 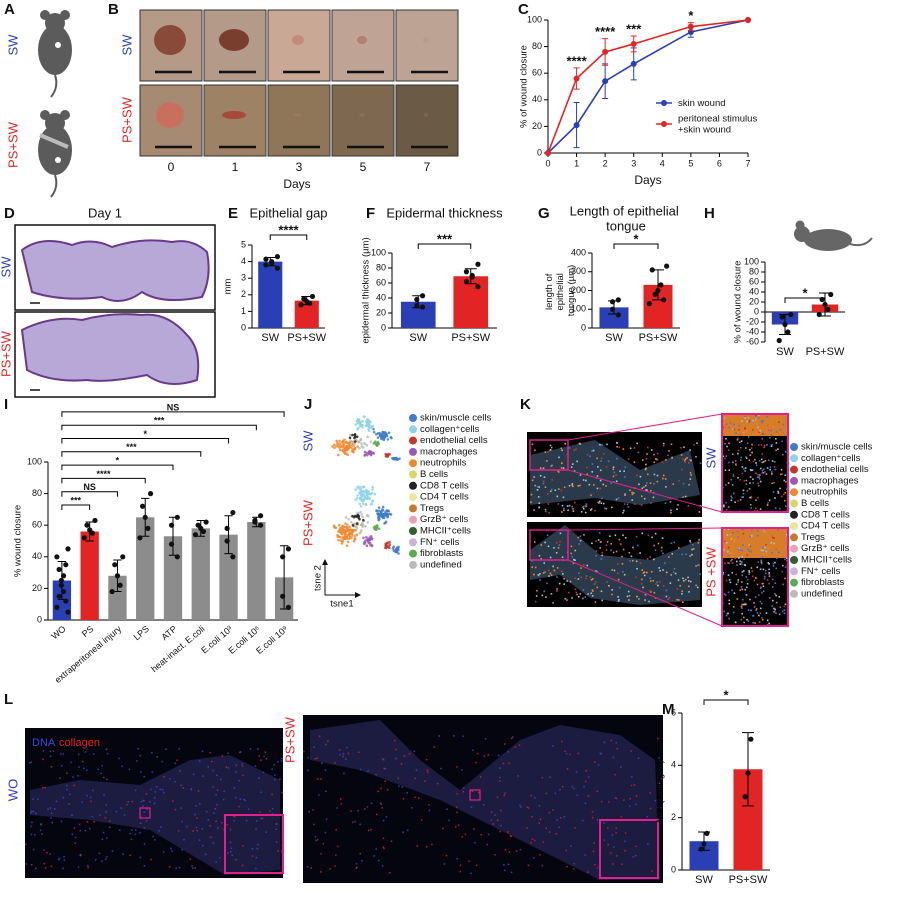 What do you see at coordinates (115, 270) in the screenshot?
I see `tissue` at bounding box center [115, 270].